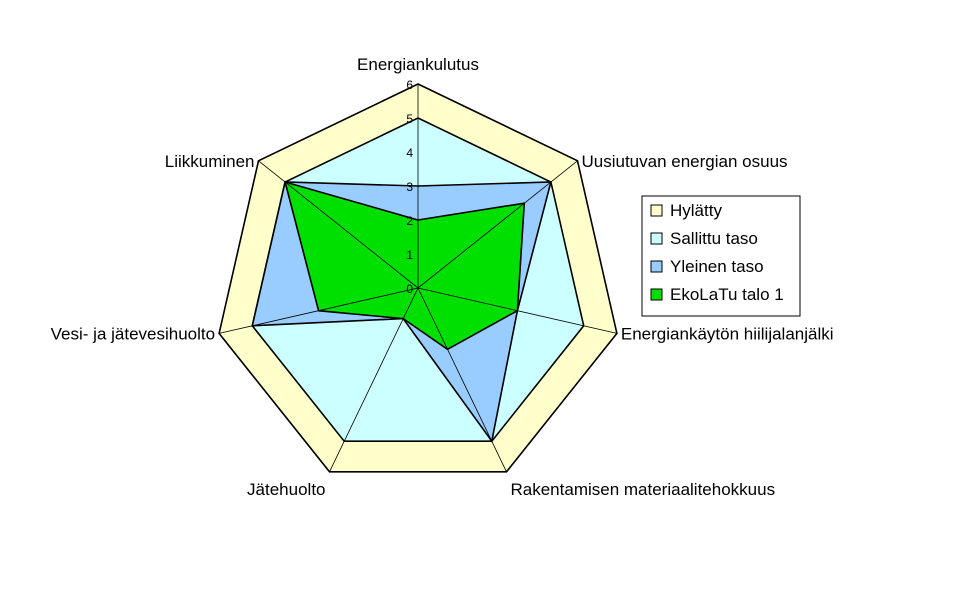 This screenshot has width=958, height=594. I want to click on axis-label-7: Liikkuminen, so click(210, 161).